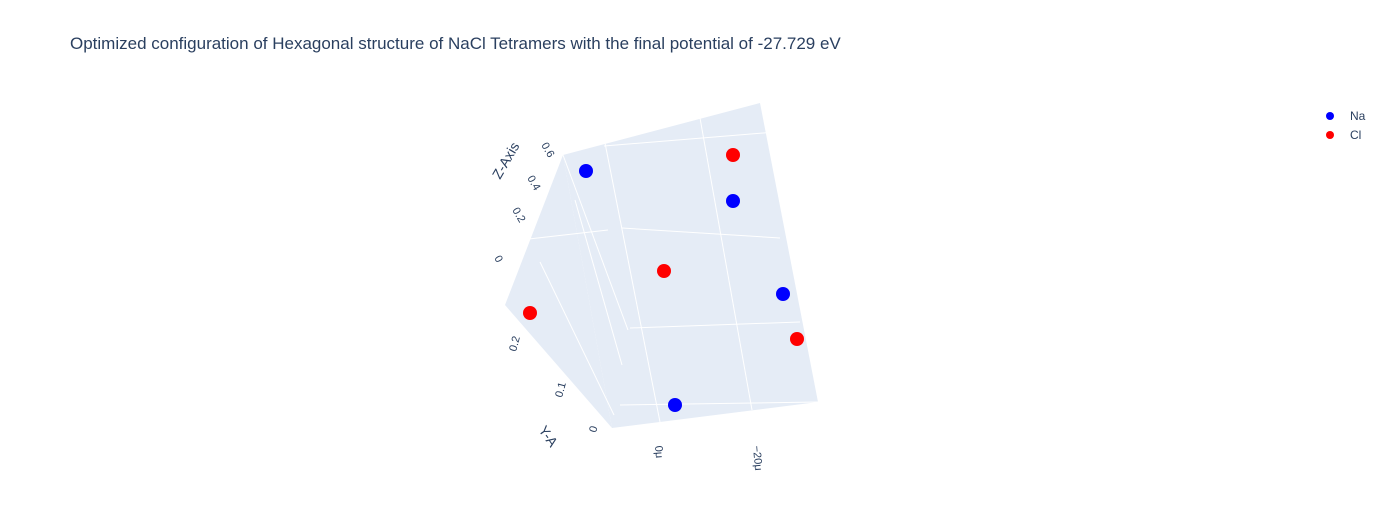  I want to click on tick-labels: 0 0.2 0.4 0.6 0 0.1 0.2 0μ −20μ, so click(627, 306).